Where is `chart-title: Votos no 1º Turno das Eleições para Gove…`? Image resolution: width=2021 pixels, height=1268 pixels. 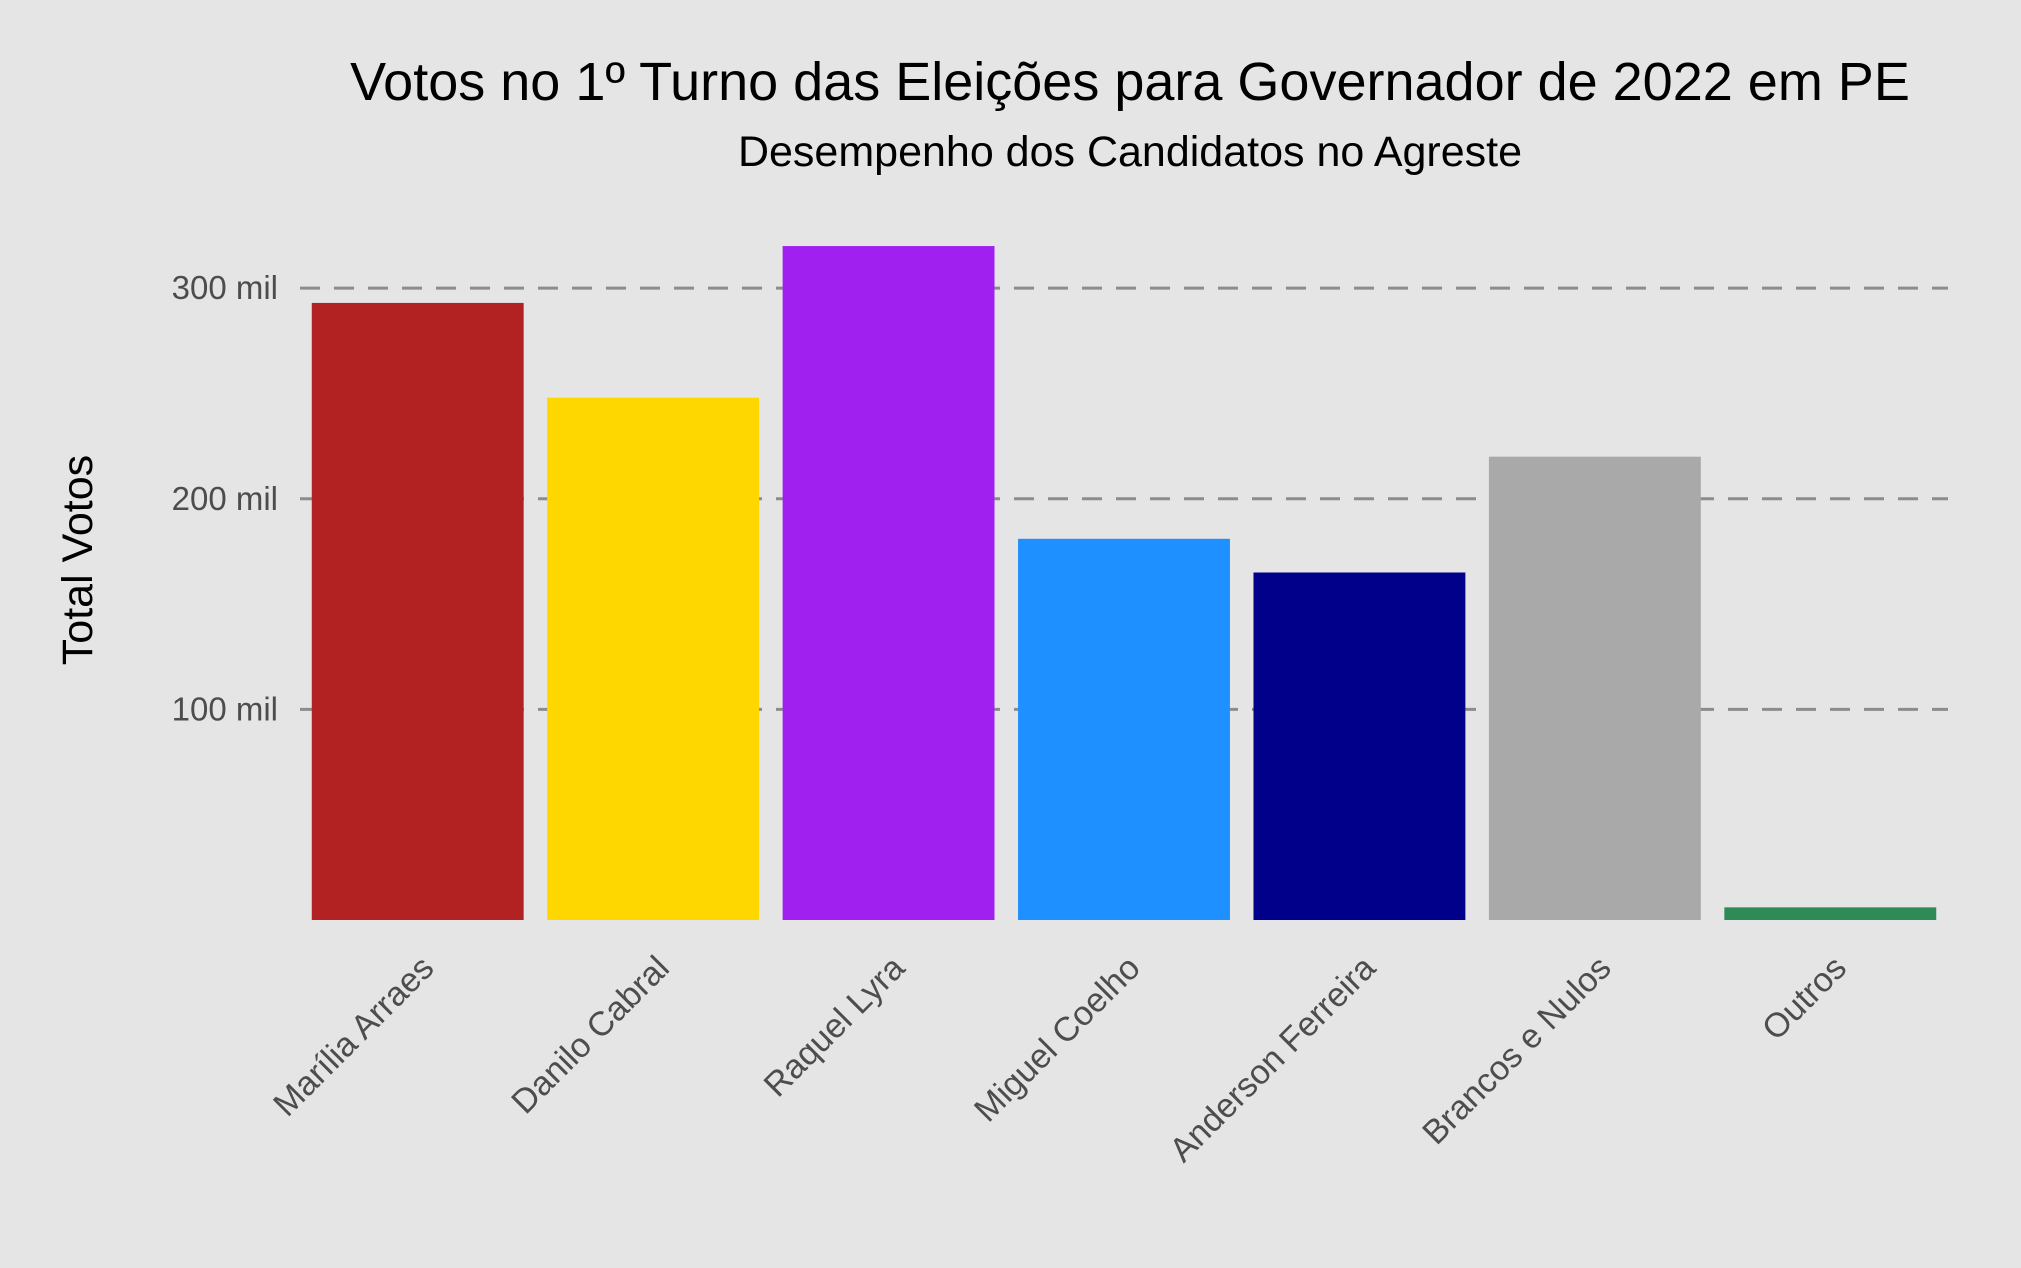
chart-title: Votos no 1º Turno das Eleições para Gove… is located at coordinates (1130, 82).